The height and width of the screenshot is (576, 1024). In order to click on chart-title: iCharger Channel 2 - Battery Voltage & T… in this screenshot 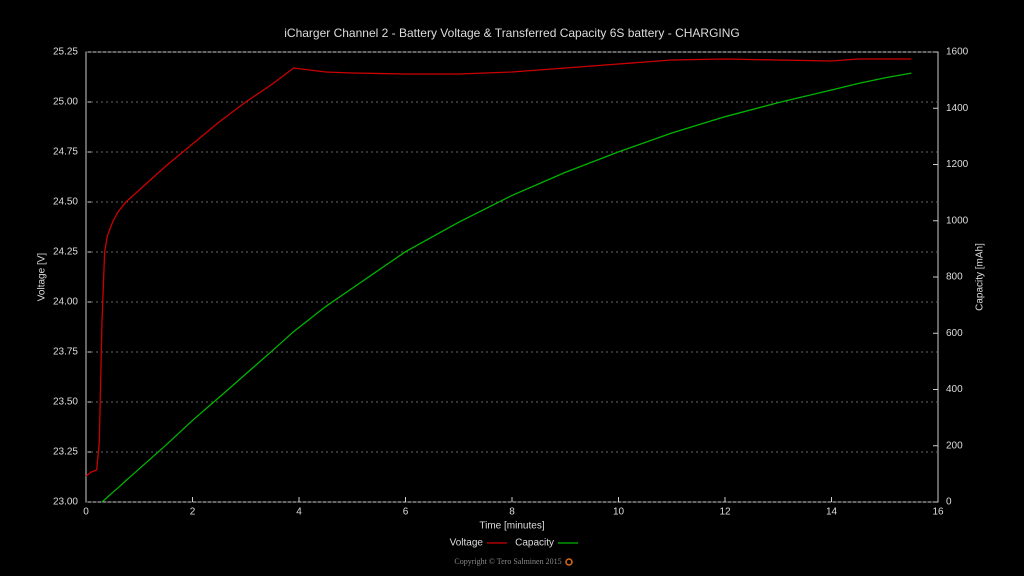, I will do `click(512, 33)`.